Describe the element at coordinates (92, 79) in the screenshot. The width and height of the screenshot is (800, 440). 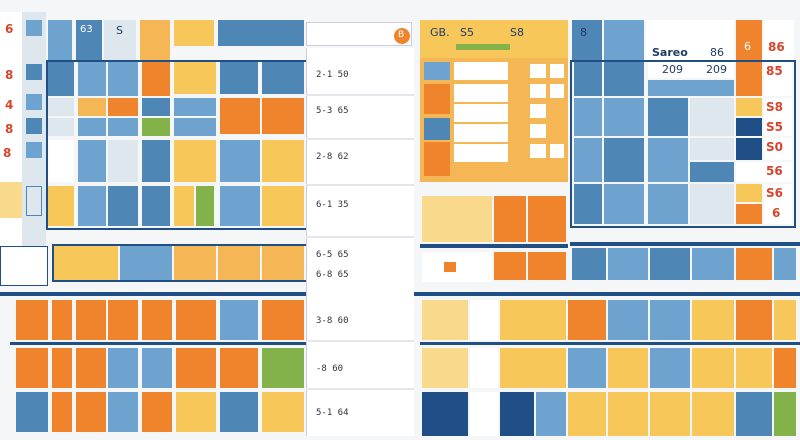
I see `grid-a2` at that location.